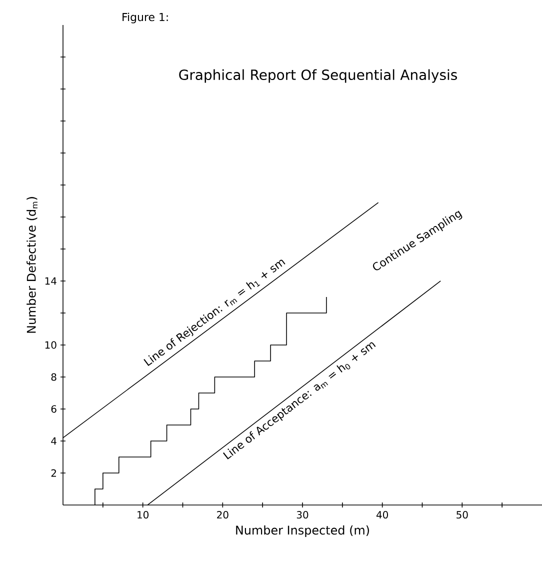 Image resolution: width=542 pixels, height=564 pixels. I want to click on y-axis-title: Number Defective (d$_{m}$), so click(32, 265).